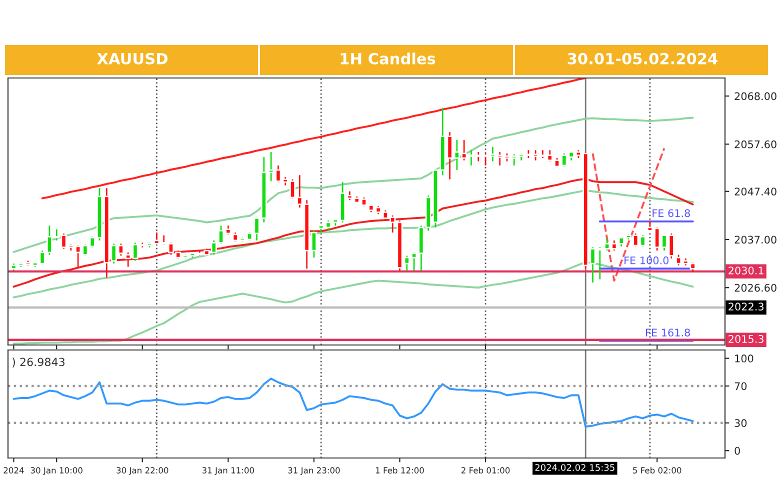 The width and height of the screenshot is (780, 487). What do you see at coordinates (388, 58) in the screenshot?
I see `chart-subtitle: 1H Candles` at bounding box center [388, 58].